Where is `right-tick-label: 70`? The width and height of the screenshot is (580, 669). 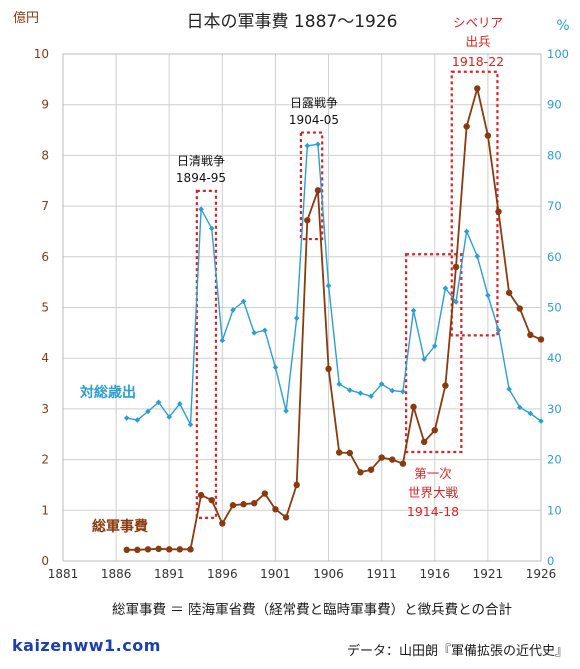 right-tick-label: 70 is located at coordinates (554, 206).